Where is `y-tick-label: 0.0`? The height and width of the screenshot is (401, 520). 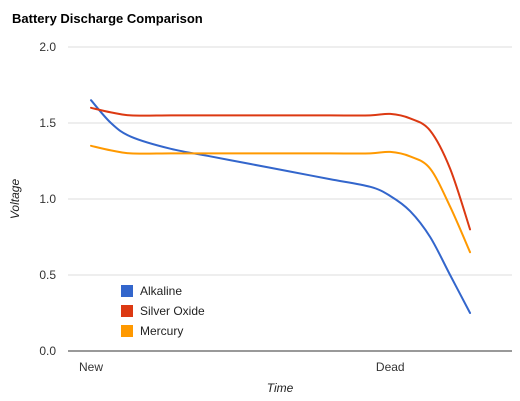 y-tick-label: 0.0 is located at coordinates (47, 351).